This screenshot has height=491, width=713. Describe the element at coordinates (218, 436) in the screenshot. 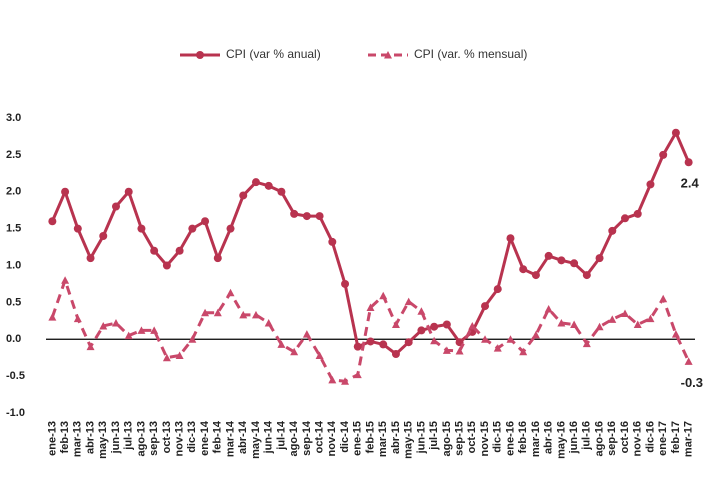

I see `x-tick-label: feb-14` at that location.